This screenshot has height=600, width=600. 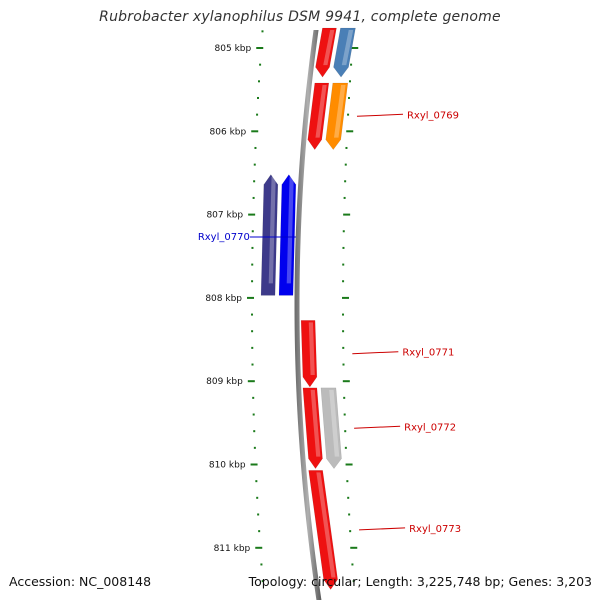 I want to click on genome-backbone, so click(x=308, y=315).